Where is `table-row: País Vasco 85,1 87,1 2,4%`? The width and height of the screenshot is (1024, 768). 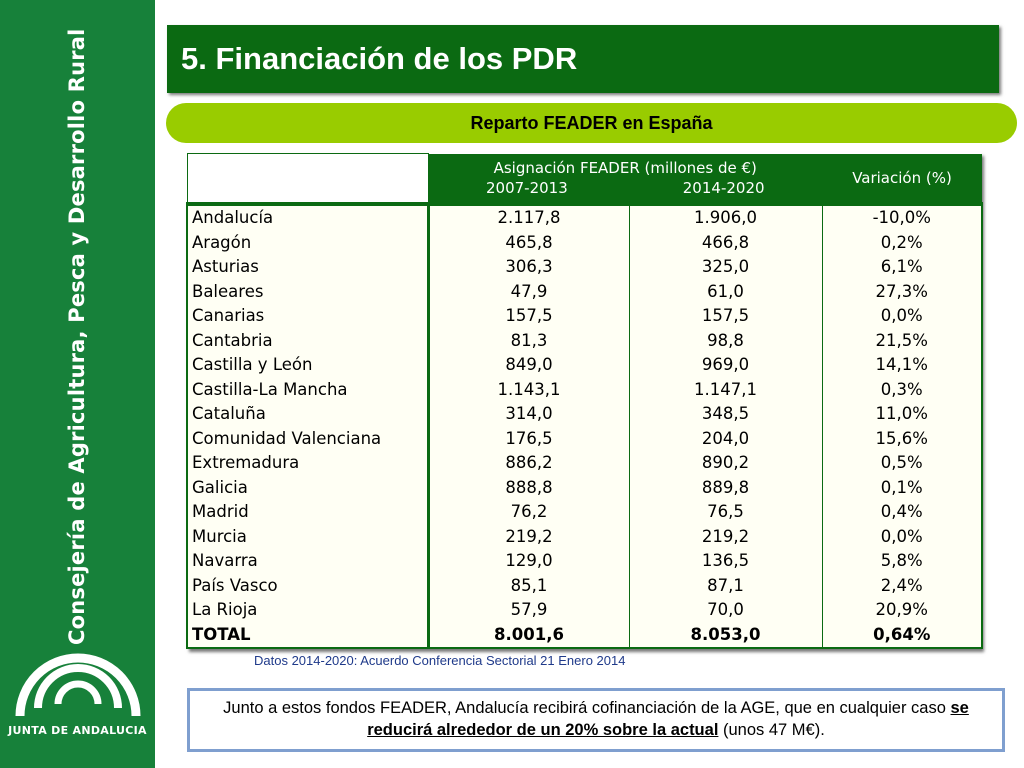
table-row: País Vasco 85,1 87,1 2,4% is located at coordinates (585, 585).